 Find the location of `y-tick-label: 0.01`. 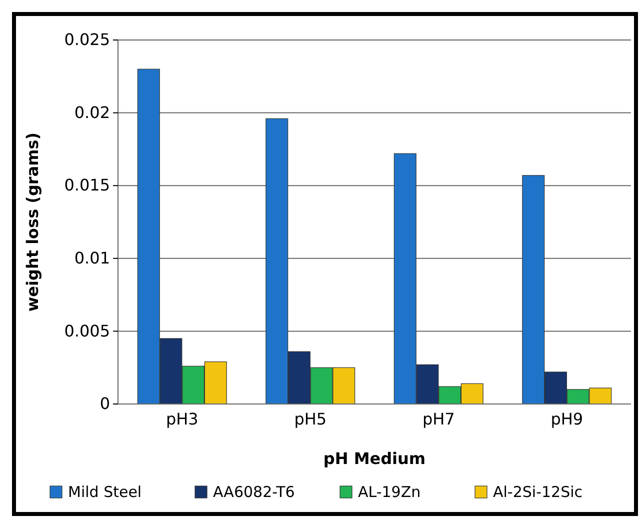

y-tick-label: 0.01 is located at coordinates (92, 258).